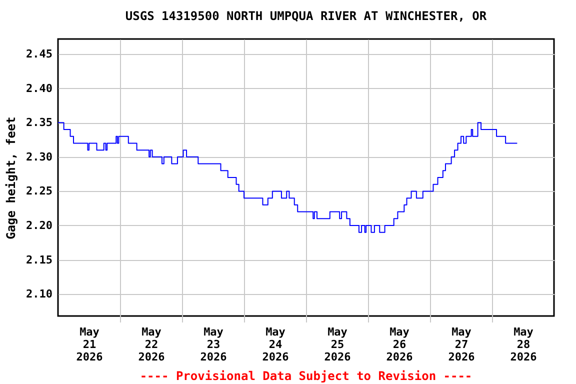 The width and height of the screenshot is (576, 384). What do you see at coordinates (152, 345) in the screenshot?
I see `x-tick-label: May 22 2026` at bounding box center [152, 345].